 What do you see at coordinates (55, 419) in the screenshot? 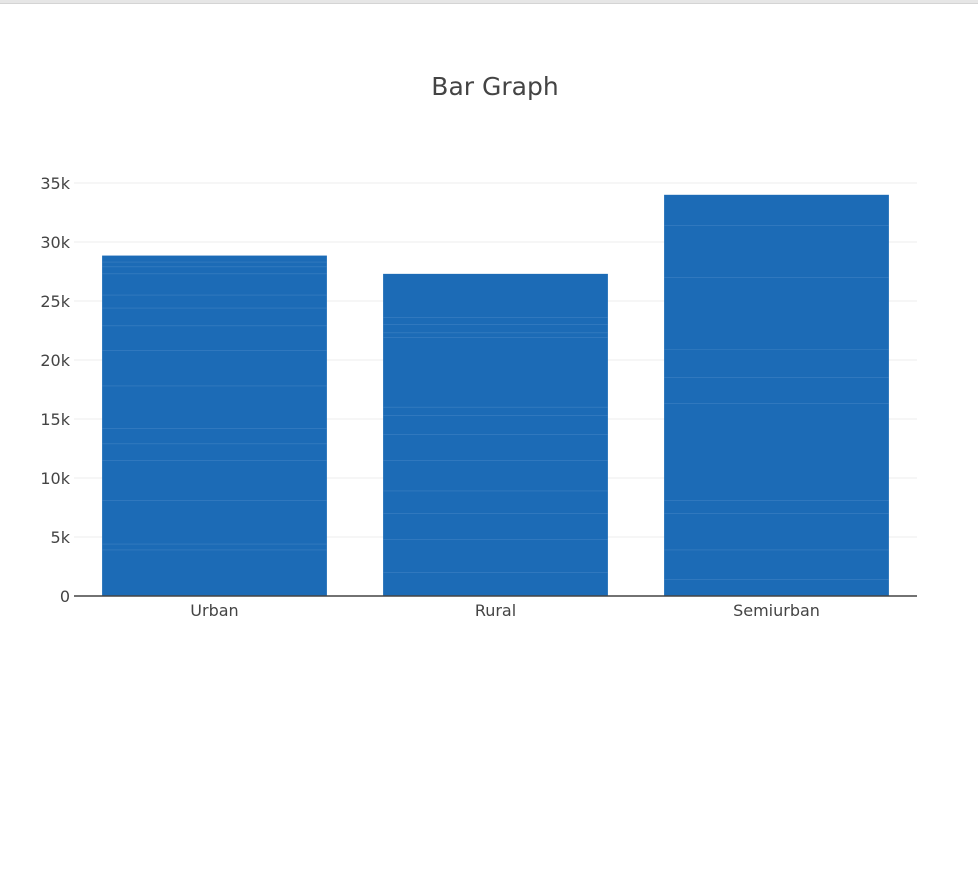
I see `y-tick-label: 15k` at bounding box center [55, 419].